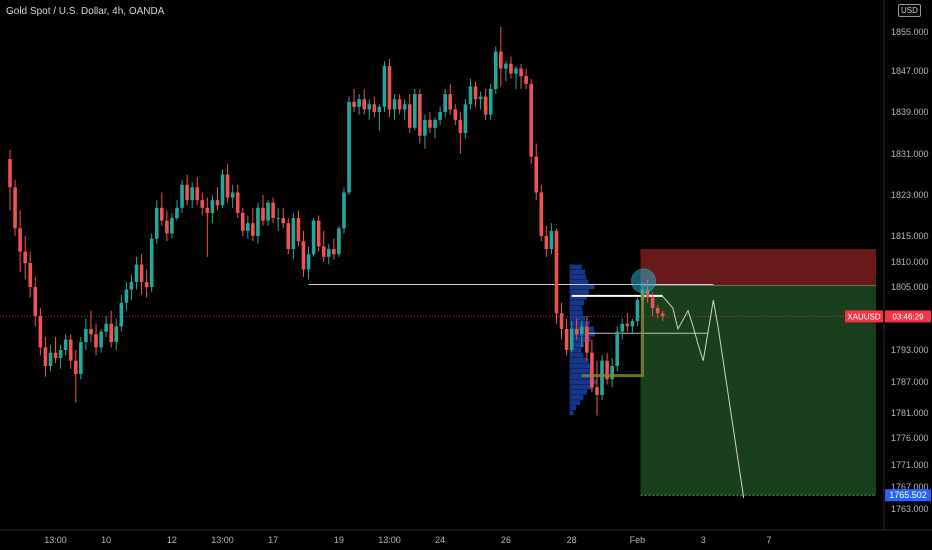 The width and height of the screenshot is (932, 550). Describe the element at coordinates (703, 397) in the screenshot. I see `projection-path` at that location.